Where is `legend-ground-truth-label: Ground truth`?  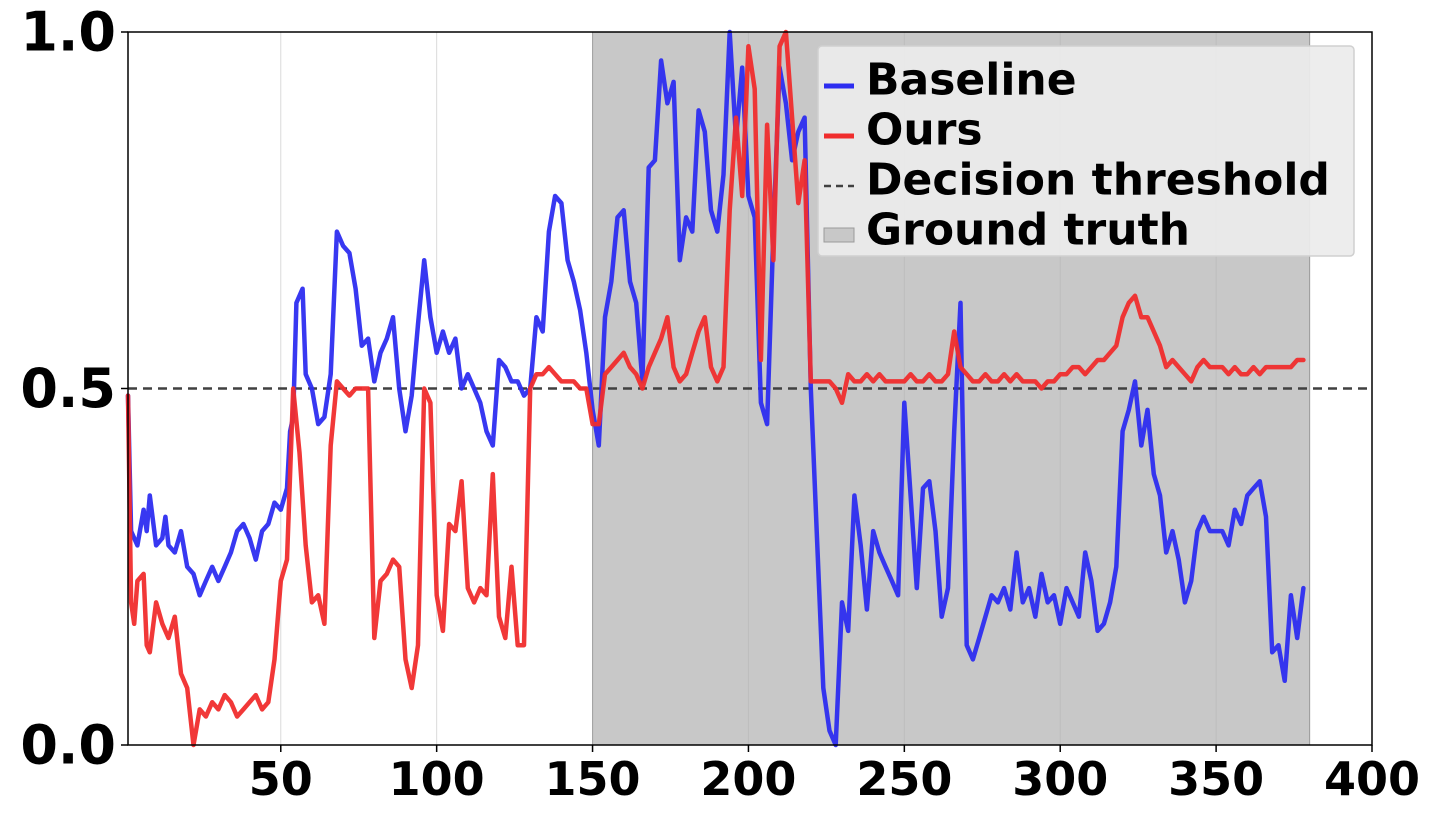
legend-ground-truth-label: Ground truth is located at coordinates (1028, 230).